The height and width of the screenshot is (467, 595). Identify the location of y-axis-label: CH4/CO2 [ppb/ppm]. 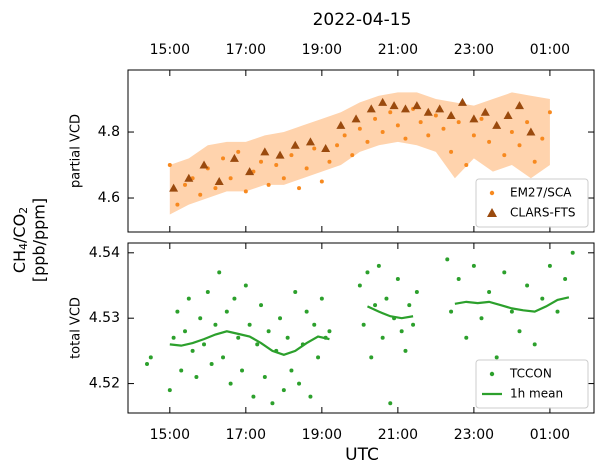
(29, 240).